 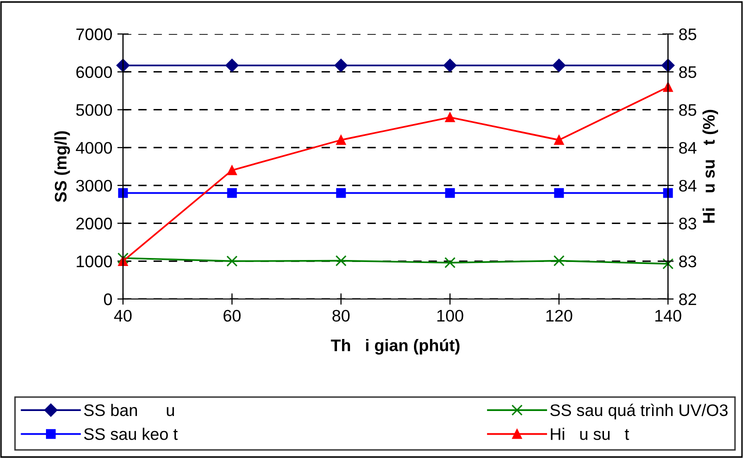 What do you see at coordinates (94, 262) in the screenshot?
I see `y-tick-label: 1000` at bounding box center [94, 262].